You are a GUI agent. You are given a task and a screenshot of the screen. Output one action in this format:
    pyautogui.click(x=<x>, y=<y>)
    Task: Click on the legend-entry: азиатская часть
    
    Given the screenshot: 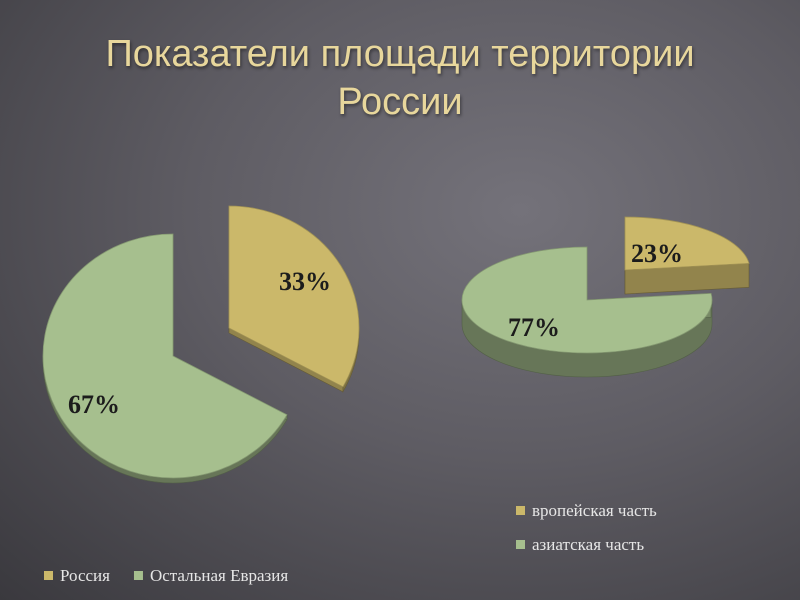 What is the action you would take?
    pyautogui.click(x=588, y=544)
    